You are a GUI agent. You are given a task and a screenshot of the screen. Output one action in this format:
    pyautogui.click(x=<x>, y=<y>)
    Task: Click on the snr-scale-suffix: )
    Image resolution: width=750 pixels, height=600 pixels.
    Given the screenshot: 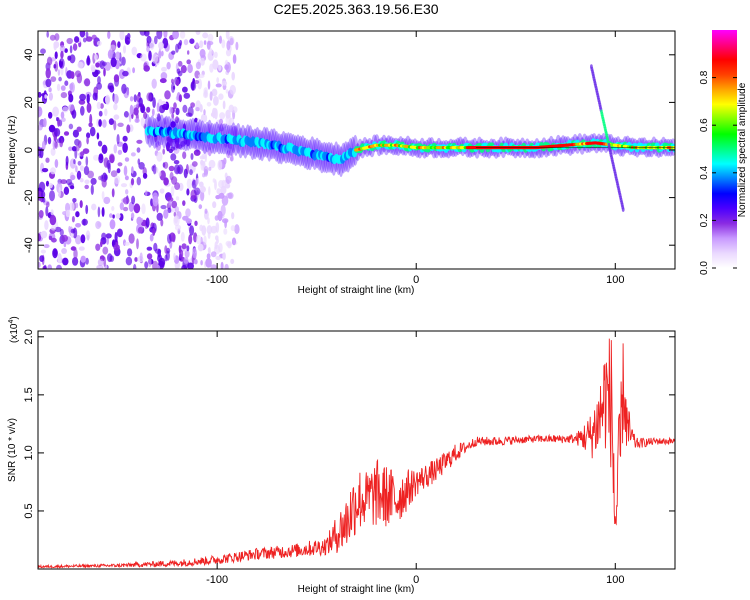 What is the action you would take?
    pyautogui.click(x=14, y=317)
    